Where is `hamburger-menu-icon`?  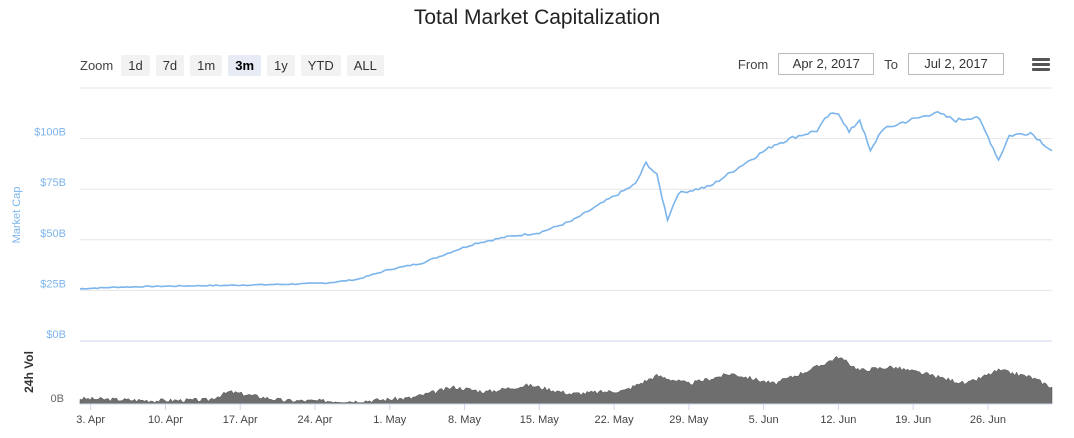 hamburger-menu-icon is located at coordinates (1041, 65).